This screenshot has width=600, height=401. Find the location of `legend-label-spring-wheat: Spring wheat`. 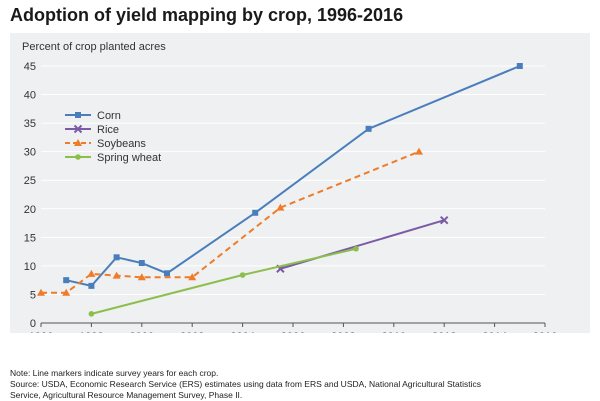

legend-label-spring-wheat: Spring wheat is located at coordinates (129, 158).